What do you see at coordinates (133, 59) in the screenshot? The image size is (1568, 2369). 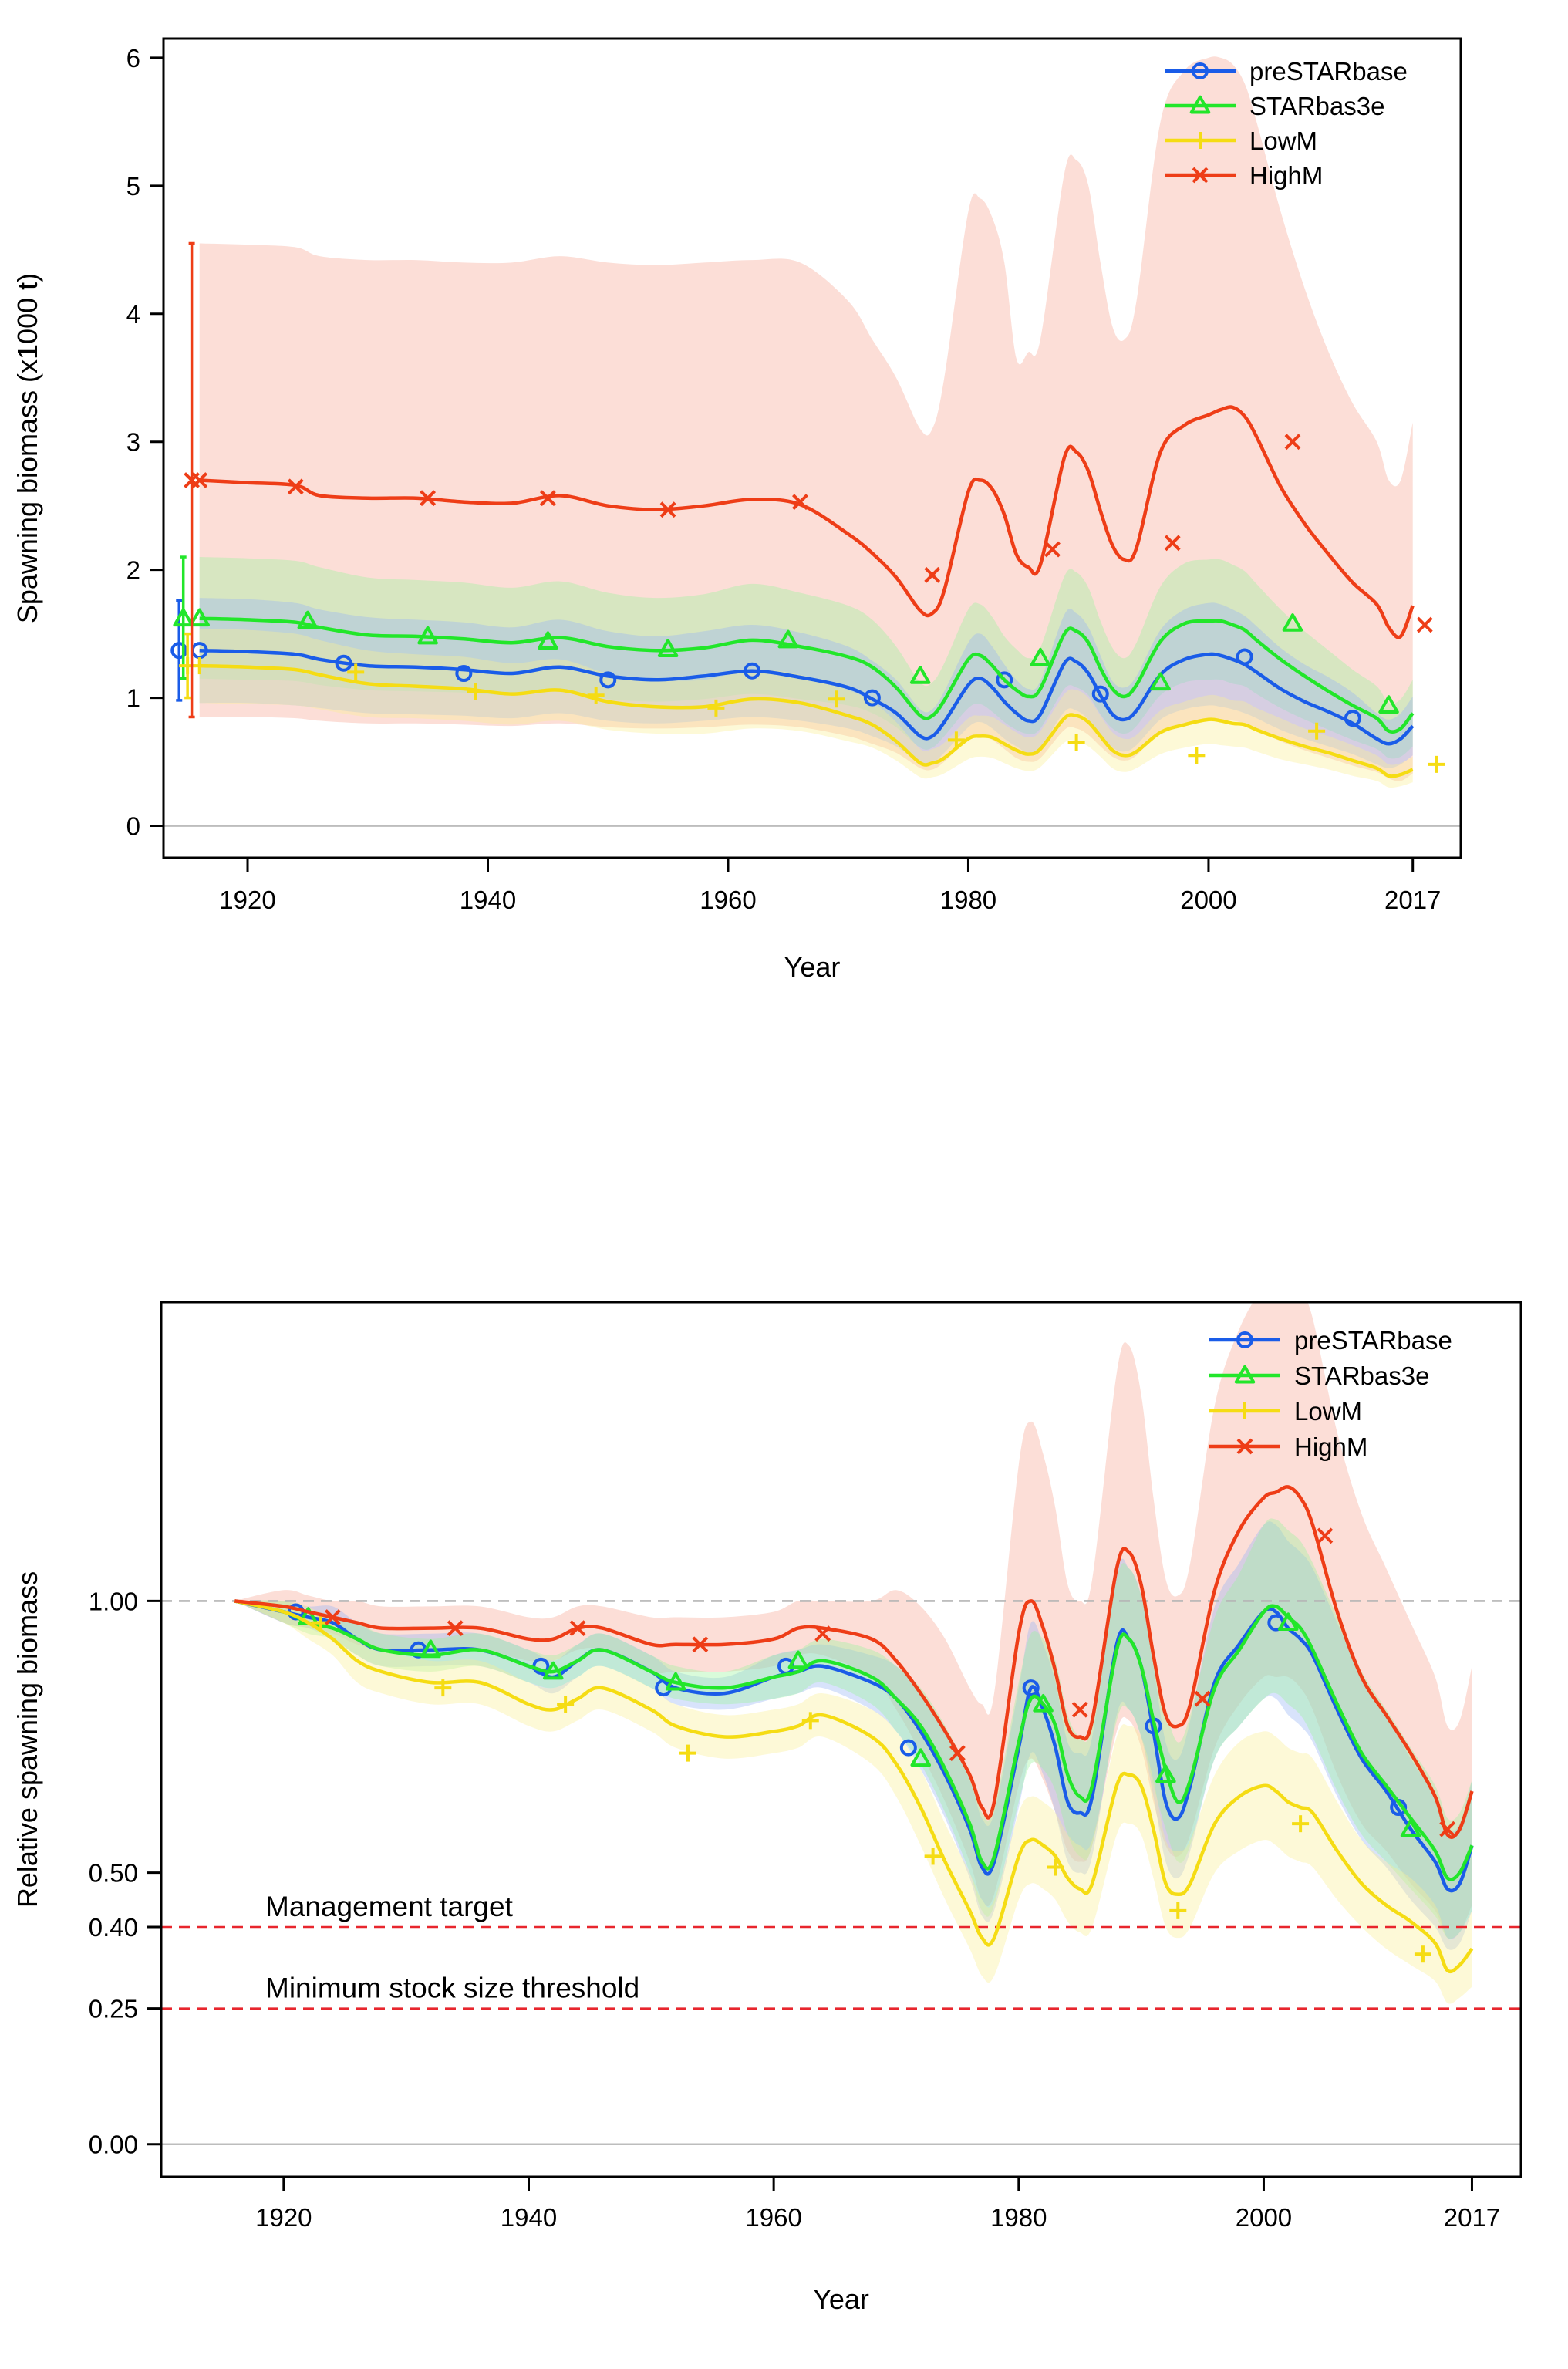 I see `y-tick-label-7: 6` at bounding box center [133, 59].